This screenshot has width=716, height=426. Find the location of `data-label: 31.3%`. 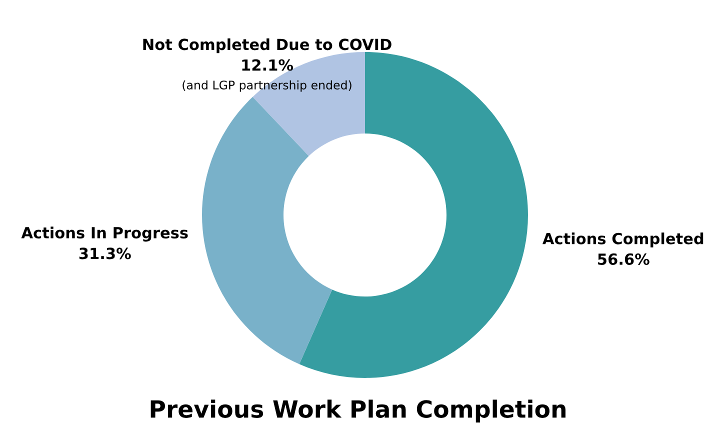

data-label: 31.3% is located at coordinates (105, 254).